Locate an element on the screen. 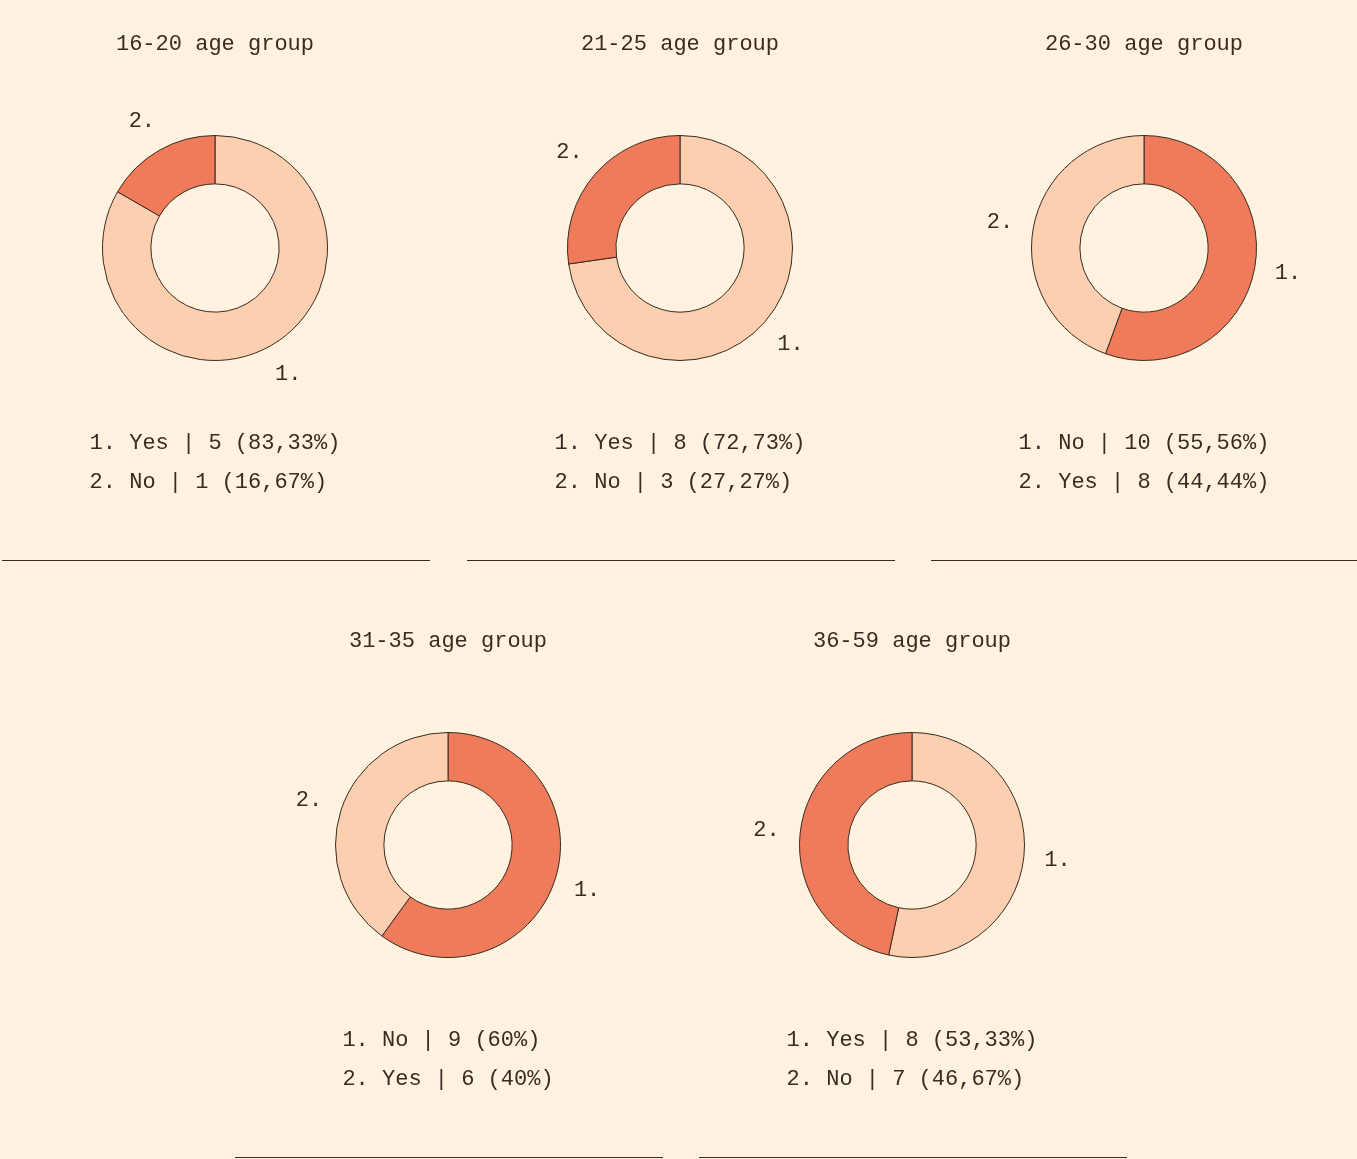 The height and width of the screenshot is (1159, 1357). chart-title: 36-59 age group is located at coordinates (911, 641).